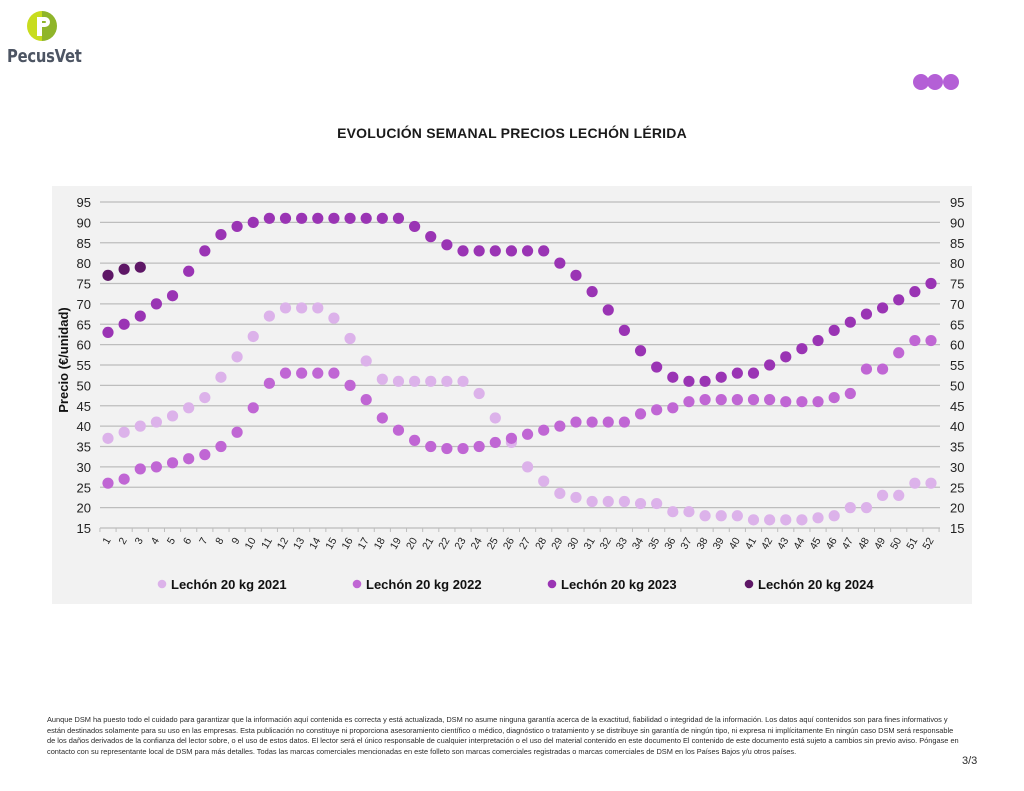 Image resolution: width=1024 pixels, height=791 pixels. Describe the element at coordinates (396, 543) in the screenshot. I see `x-tick-label: 19` at that location.